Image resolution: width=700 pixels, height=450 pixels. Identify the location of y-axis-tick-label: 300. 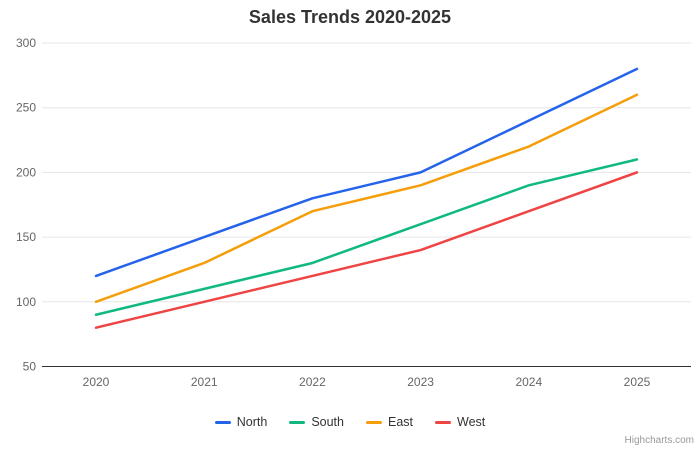
(26, 43).